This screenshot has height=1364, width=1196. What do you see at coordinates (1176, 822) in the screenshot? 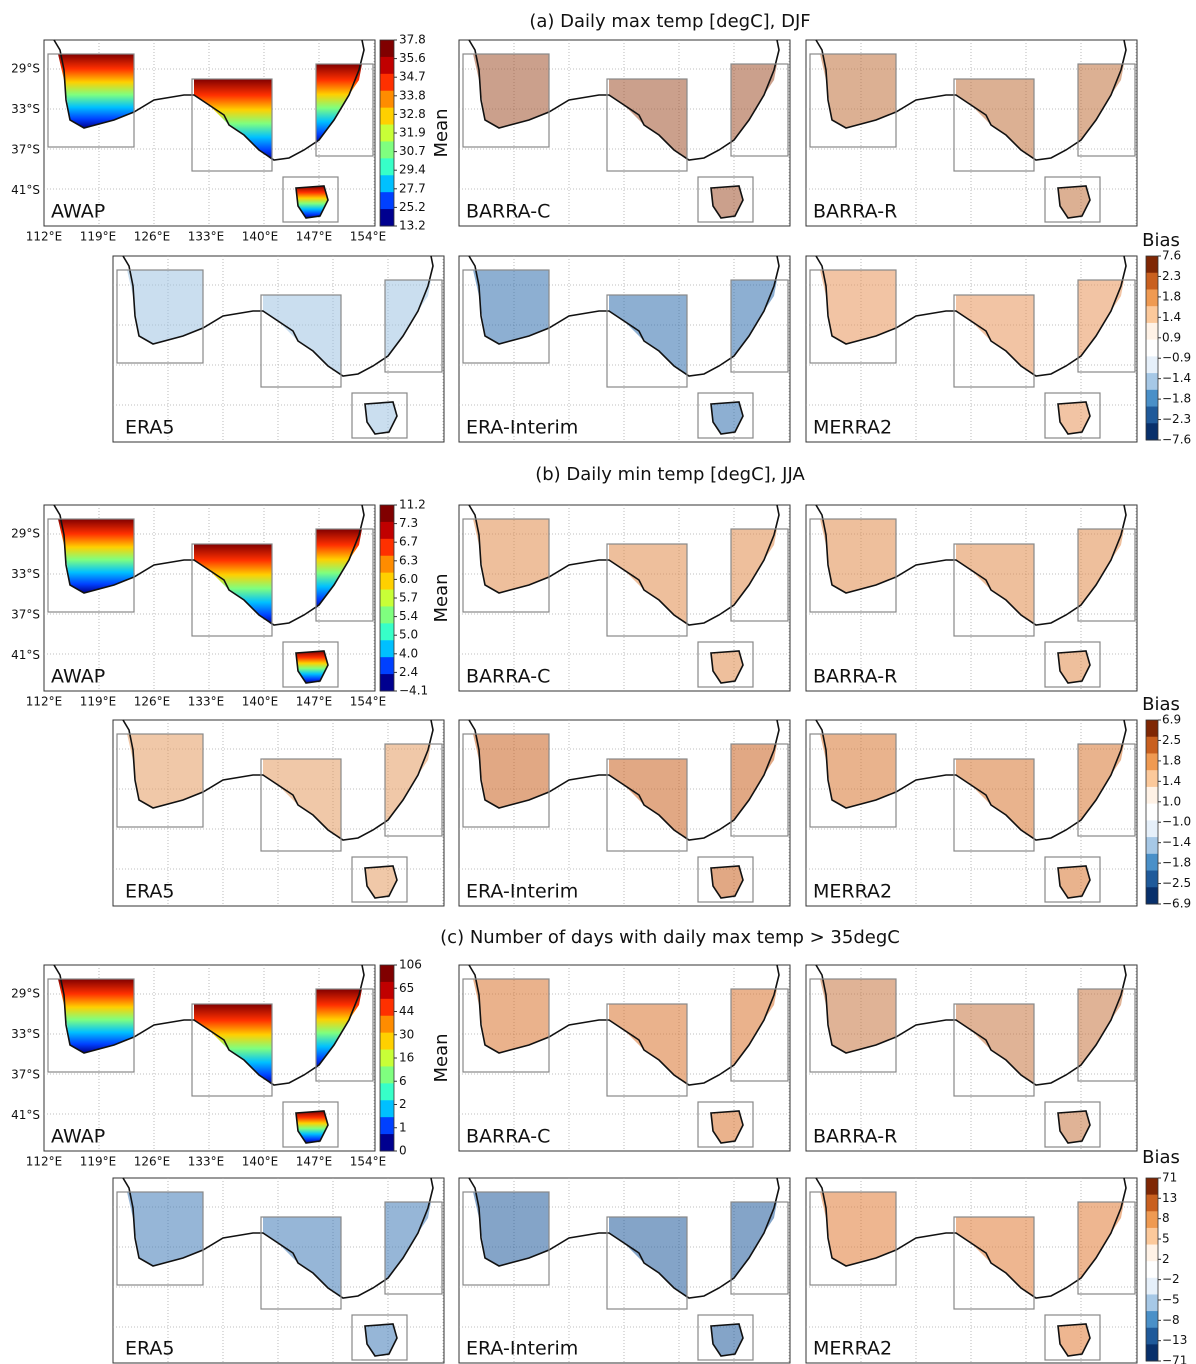
I see `colorbar-tick-label: −1.0` at bounding box center [1176, 822].